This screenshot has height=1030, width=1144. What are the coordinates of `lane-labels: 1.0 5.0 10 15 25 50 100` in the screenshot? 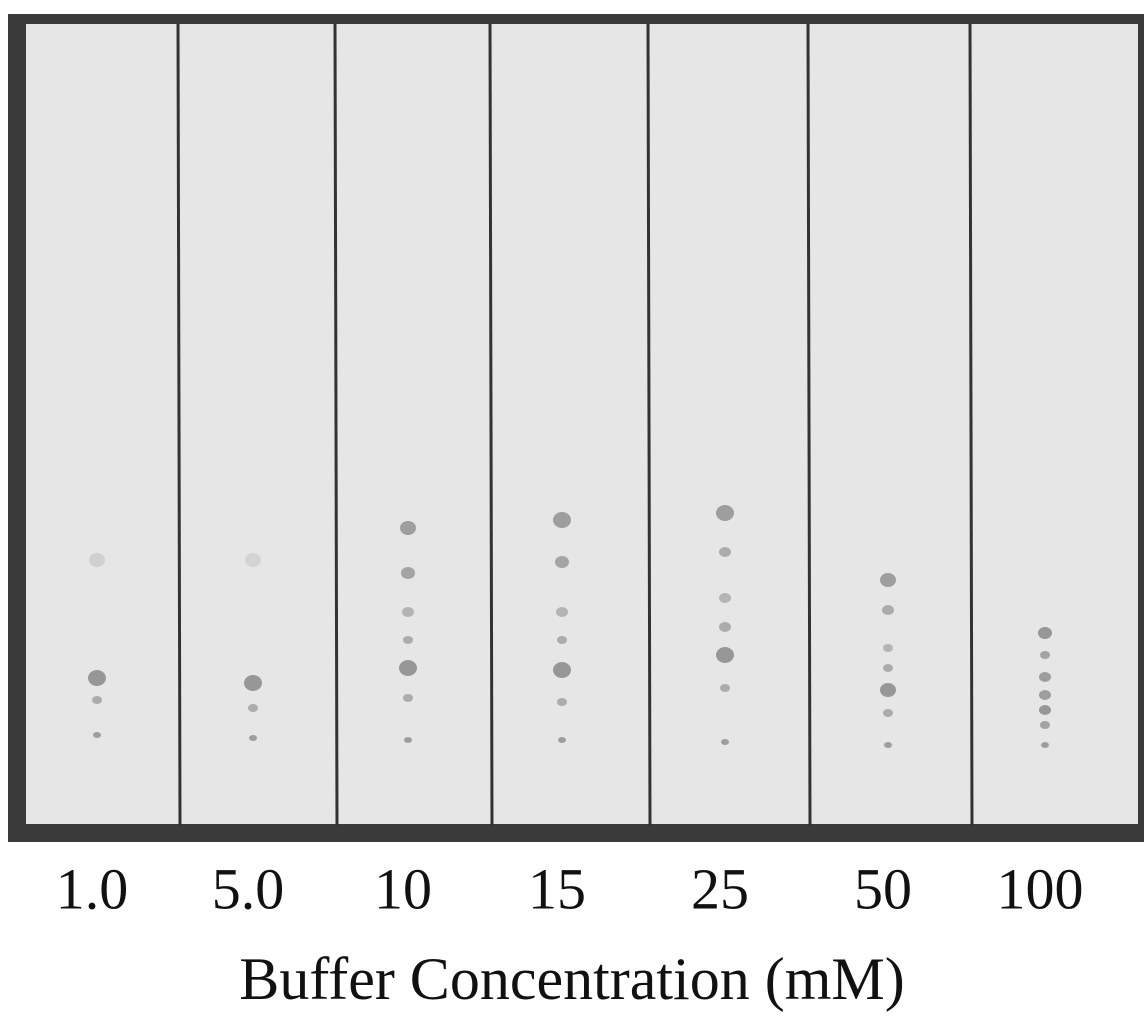 It's located at (570, 888).